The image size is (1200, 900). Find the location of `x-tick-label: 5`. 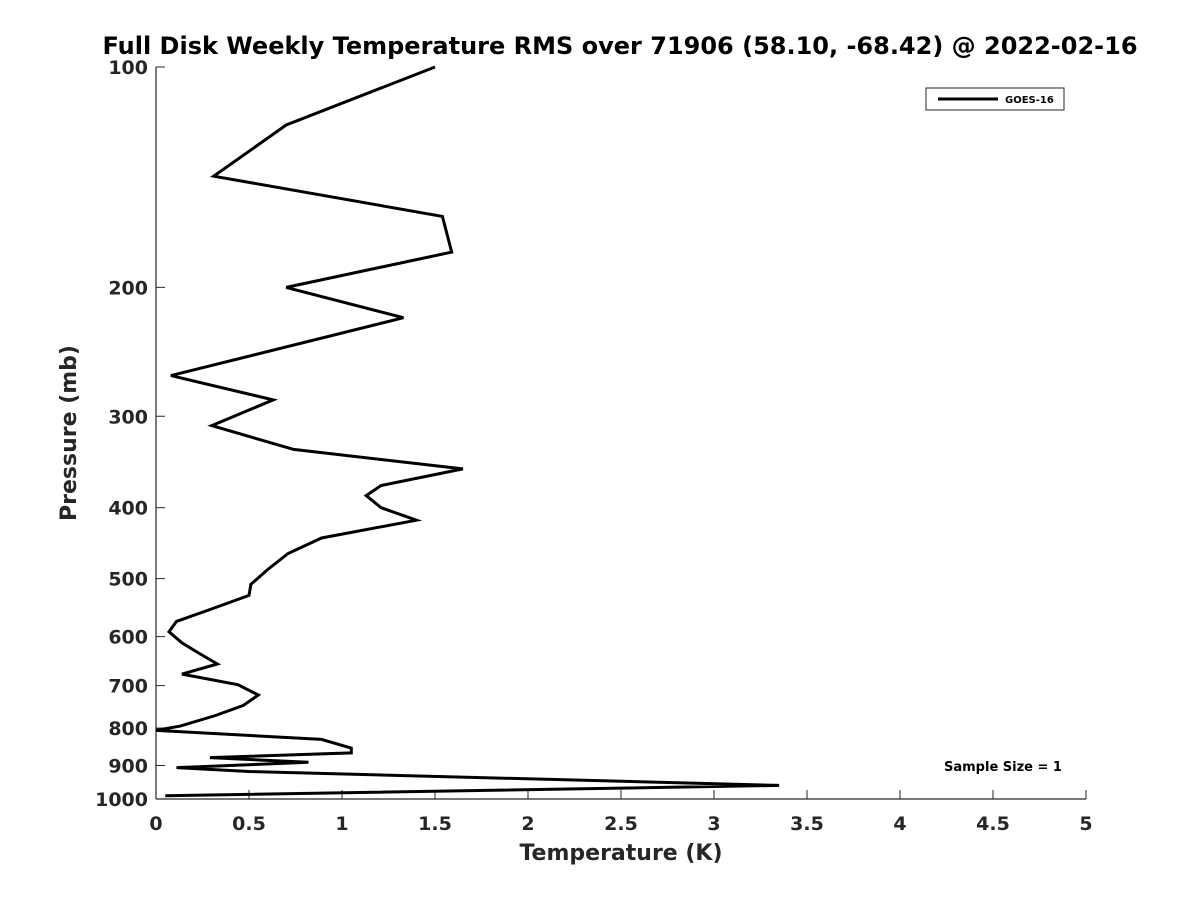

x-tick-label: 5 is located at coordinates (1085, 824).